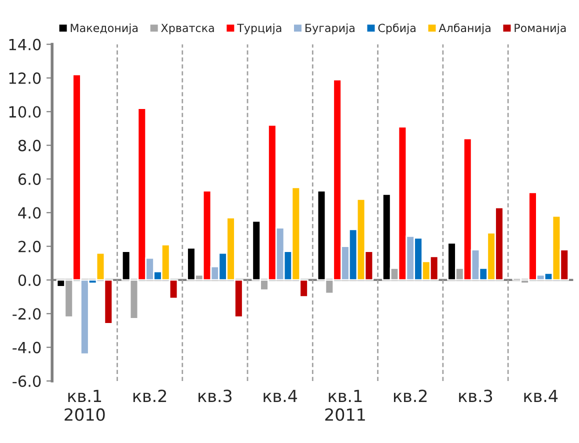 This screenshot has width=579, height=443. Describe the element at coordinates (397, 28) in the screenshot. I see `legend-label: Србија` at that location.